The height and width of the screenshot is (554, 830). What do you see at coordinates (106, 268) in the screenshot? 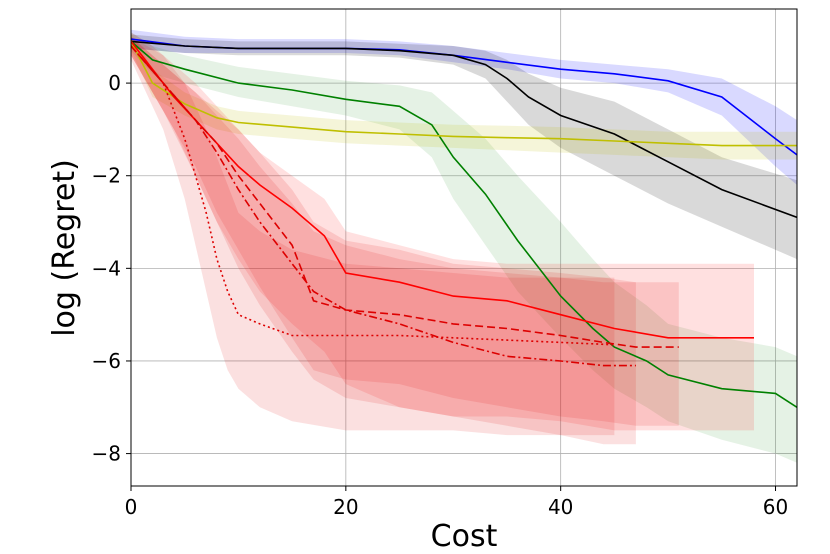
I see `y-tick-label: −4` at bounding box center [106, 268].